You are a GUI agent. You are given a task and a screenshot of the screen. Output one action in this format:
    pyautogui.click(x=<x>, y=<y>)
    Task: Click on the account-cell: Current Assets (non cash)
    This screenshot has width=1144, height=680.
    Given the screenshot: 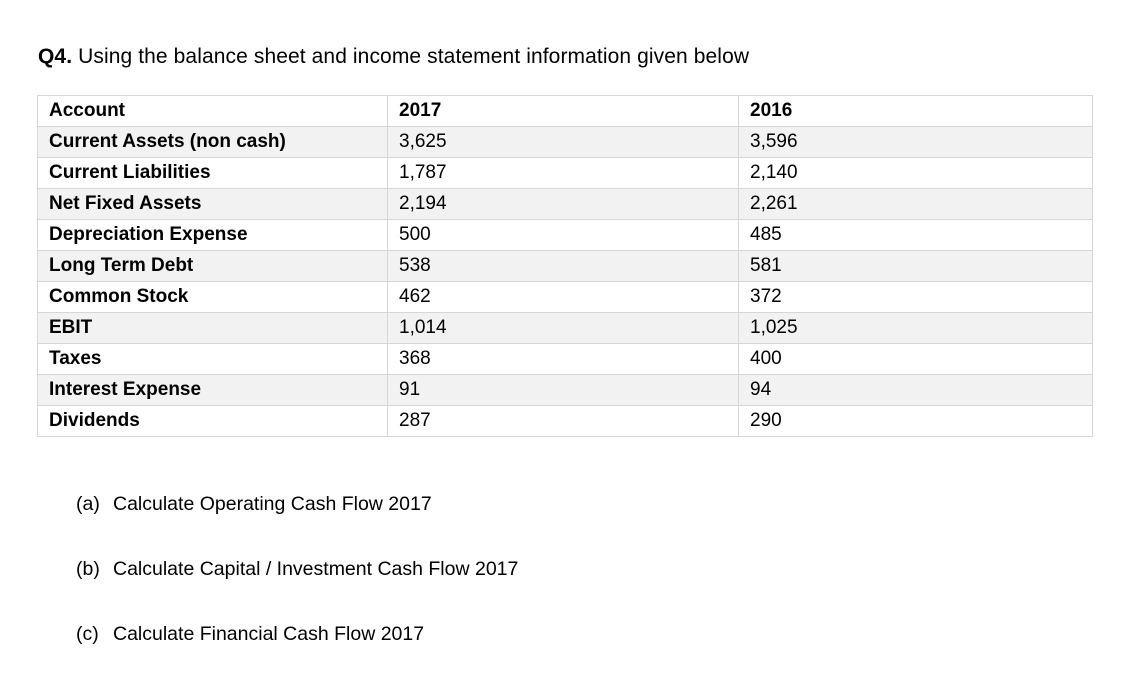 What is the action you would take?
    pyautogui.click(x=212, y=142)
    